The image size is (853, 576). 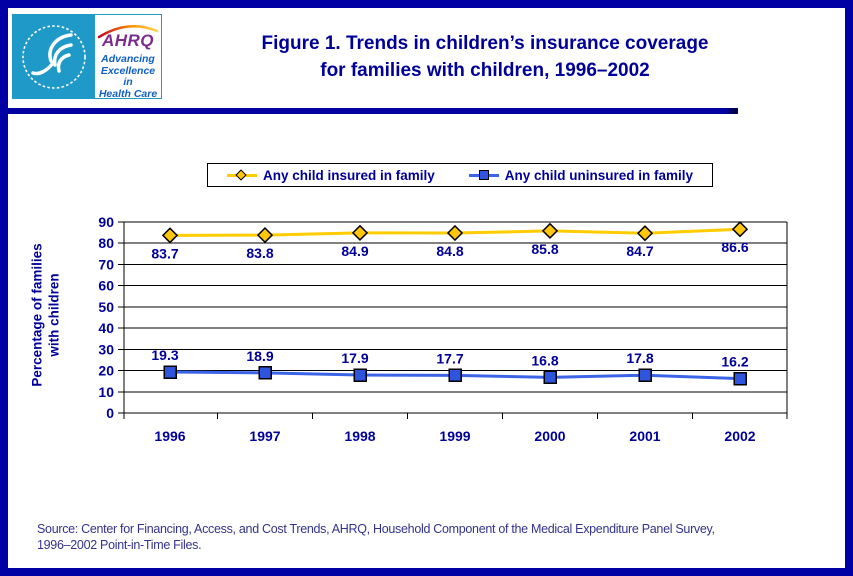 I want to click on tagline-line3: Health Care, so click(x=128, y=93).